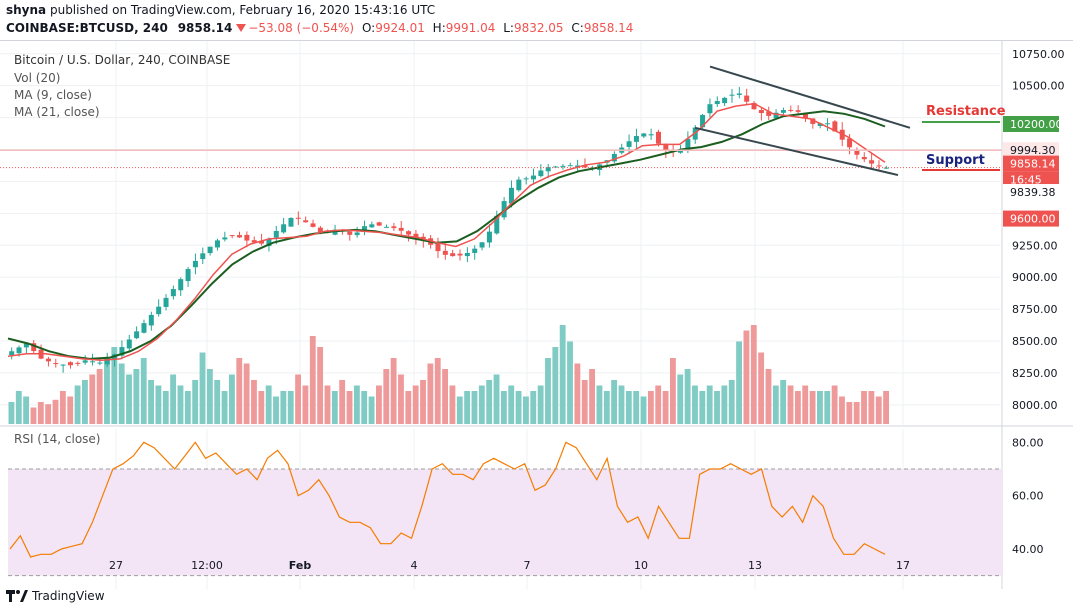 This screenshot has height=615, width=1073. What do you see at coordinates (955, 160) in the screenshot?
I see `support-label: Support` at bounding box center [955, 160].